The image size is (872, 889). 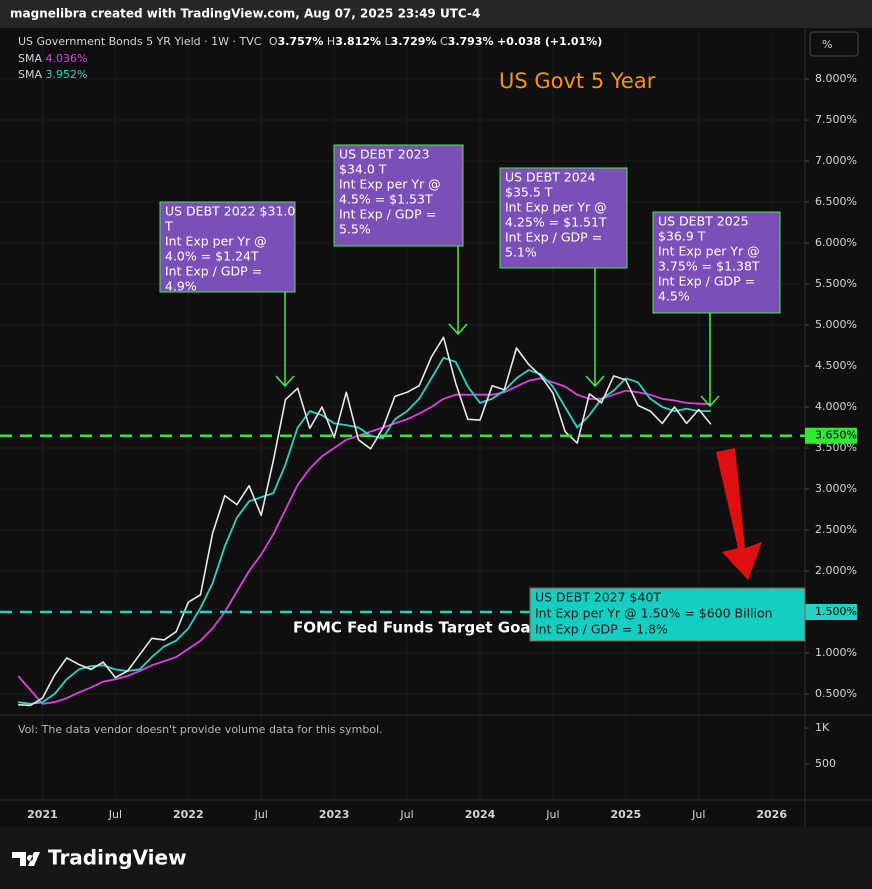 I want to click on y-tick-label: 2.500%, so click(x=836, y=529).